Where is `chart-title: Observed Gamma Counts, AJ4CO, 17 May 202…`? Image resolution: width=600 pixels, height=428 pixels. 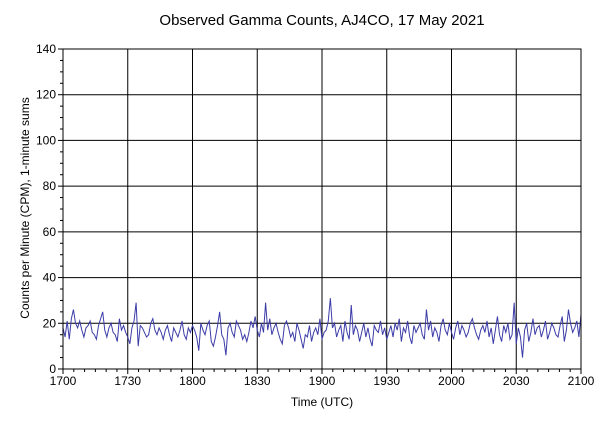 chart-title: Observed Gamma Counts, AJ4CO, 17 May 202… is located at coordinates (321, 20).